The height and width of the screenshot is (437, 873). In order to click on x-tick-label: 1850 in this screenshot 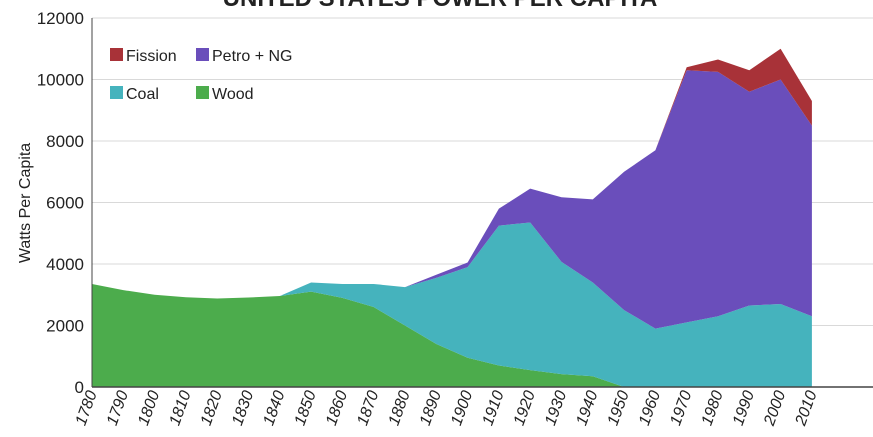, I will do `click(306, 407)`.